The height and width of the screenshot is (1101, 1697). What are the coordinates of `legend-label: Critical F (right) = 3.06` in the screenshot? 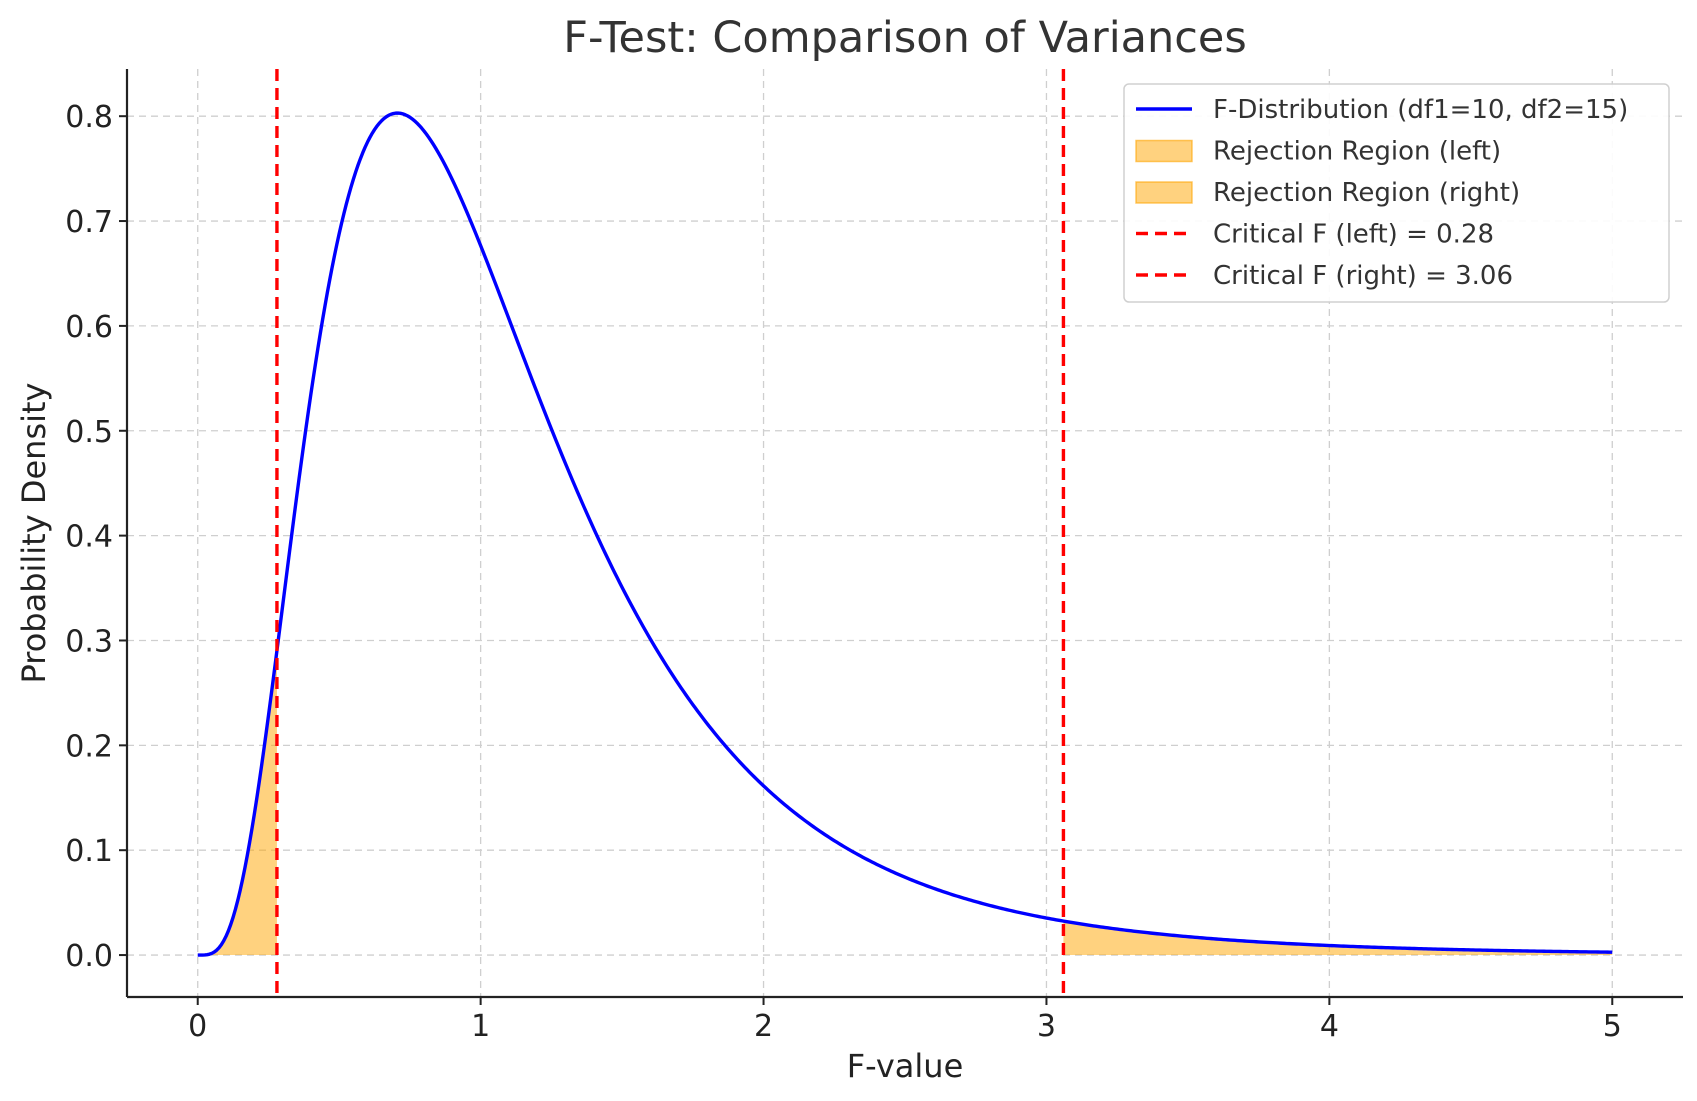 It's located at (1363, 276).